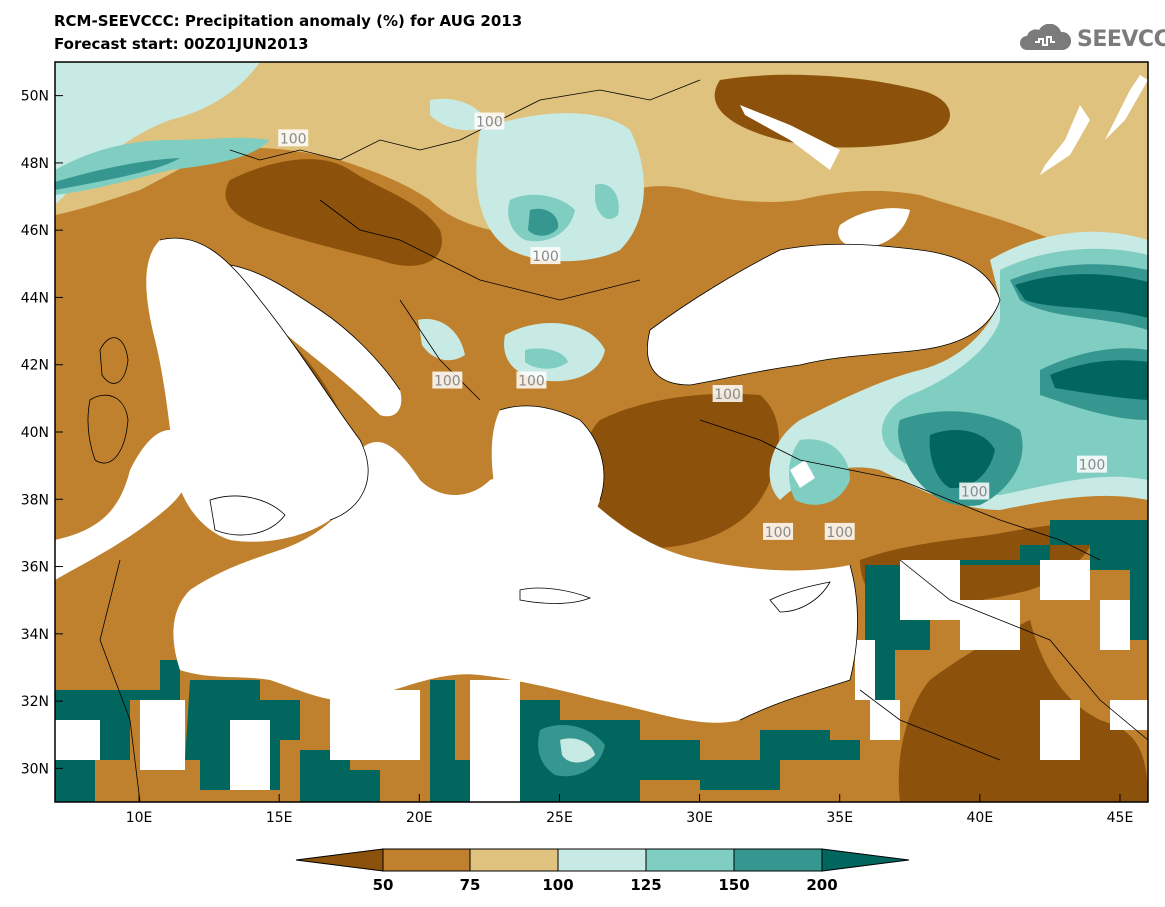 The width and height of the screenshot is (1165, 907). I want to click on lat-tick-label: 46N, so click(35, 231).